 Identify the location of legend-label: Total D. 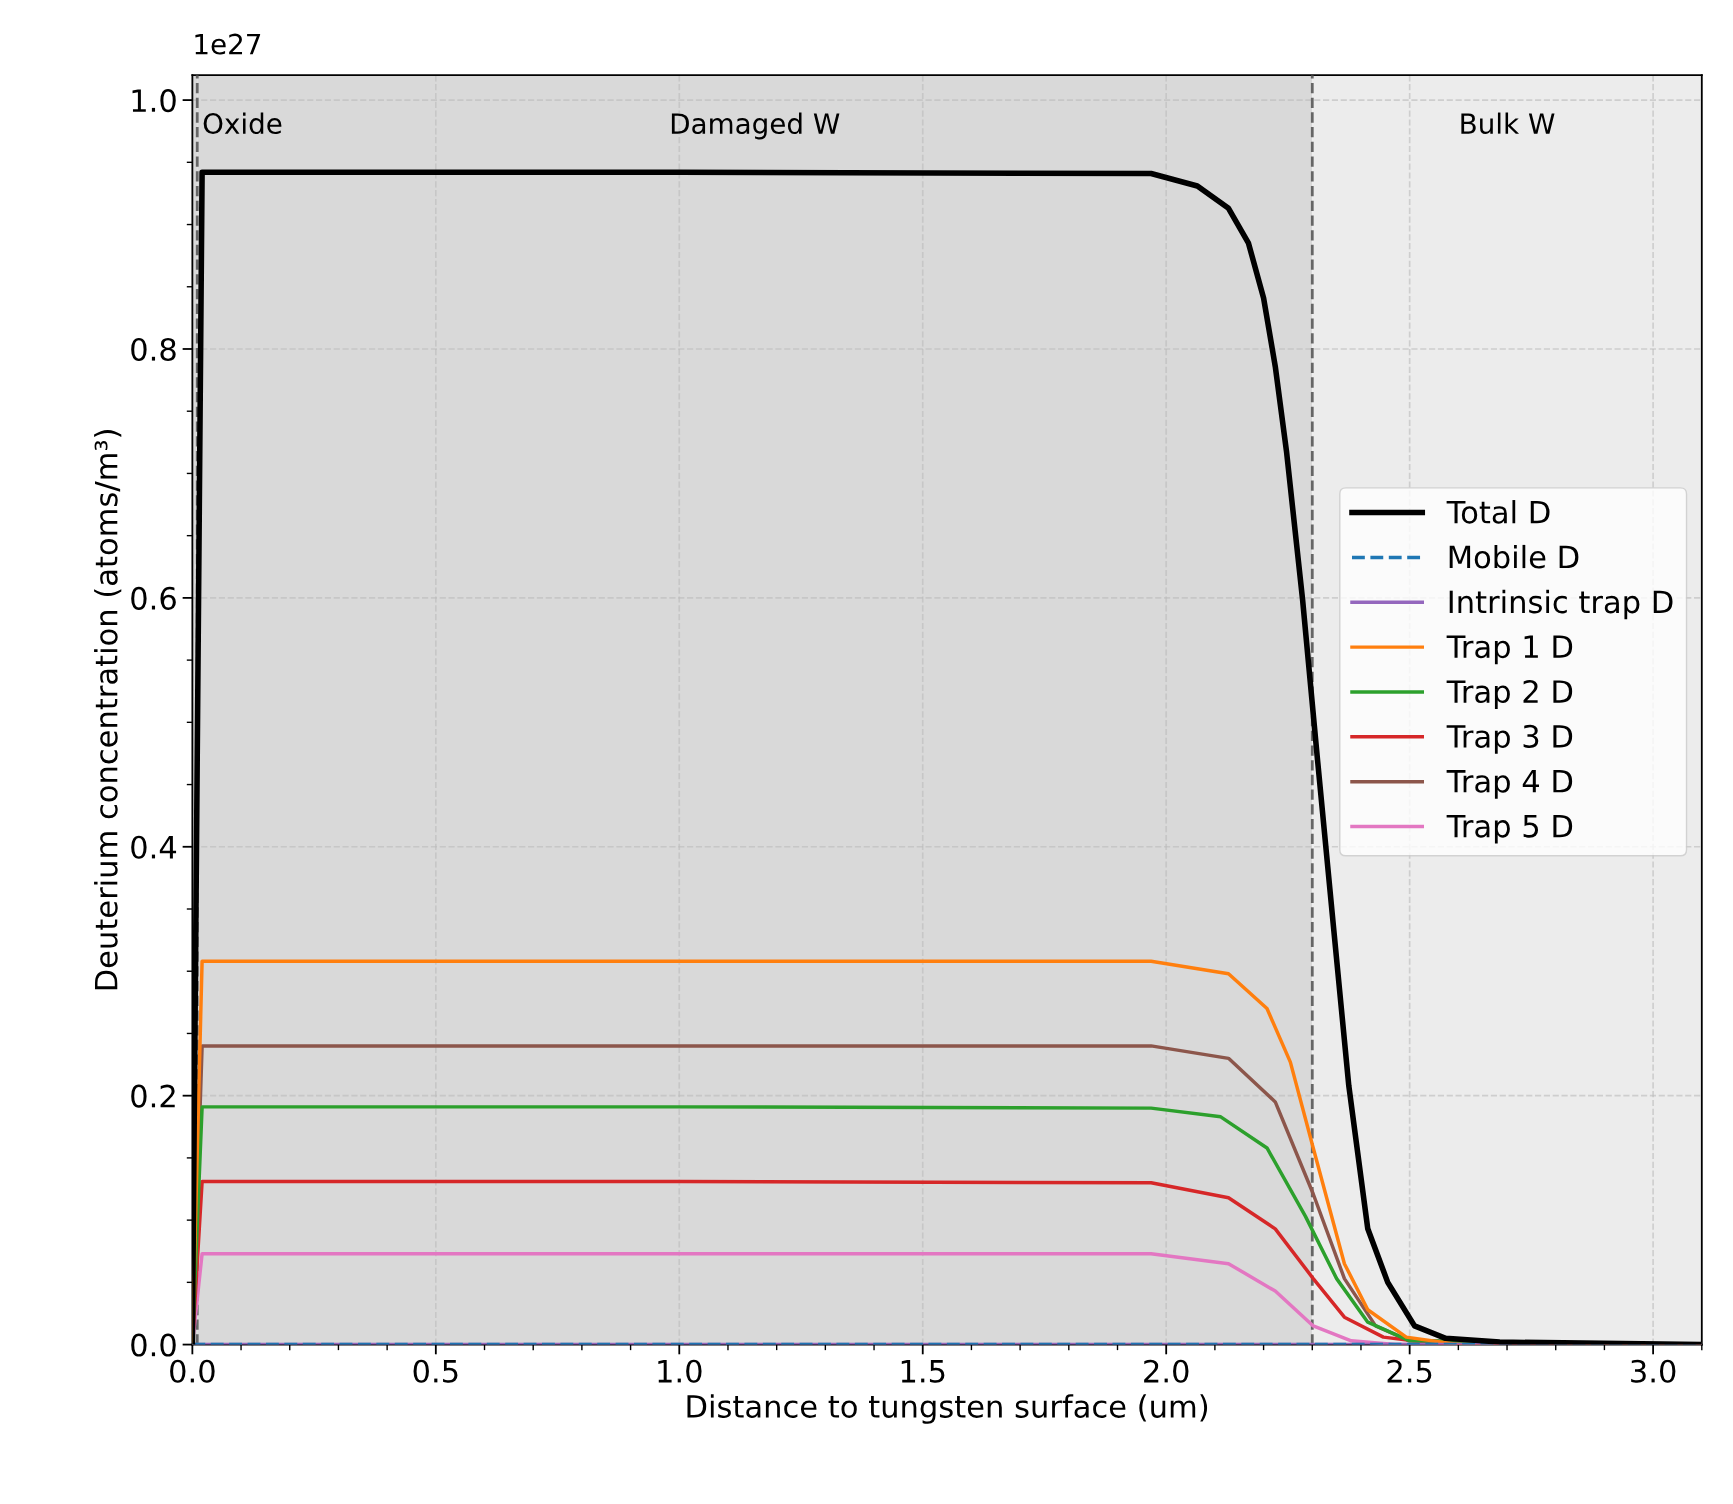
(1498, 512).